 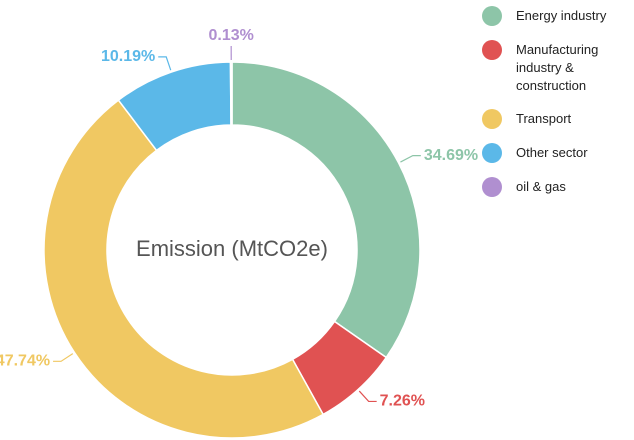 I want to click on value-label: 34.69%, so click(x=451, y=155).